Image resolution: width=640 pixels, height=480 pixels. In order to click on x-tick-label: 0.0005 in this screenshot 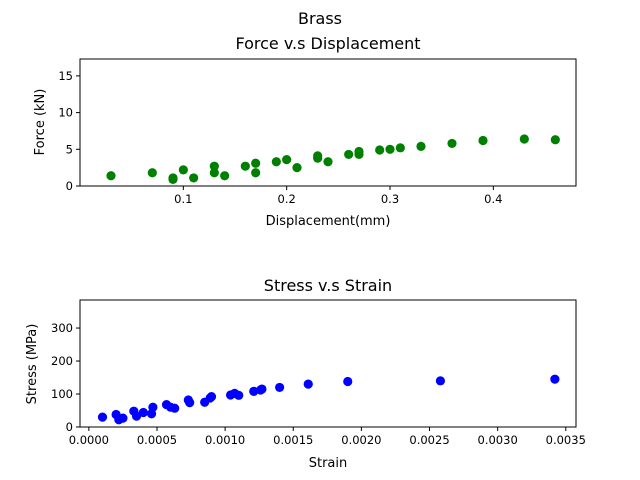, I will do `click(157, 440)`.